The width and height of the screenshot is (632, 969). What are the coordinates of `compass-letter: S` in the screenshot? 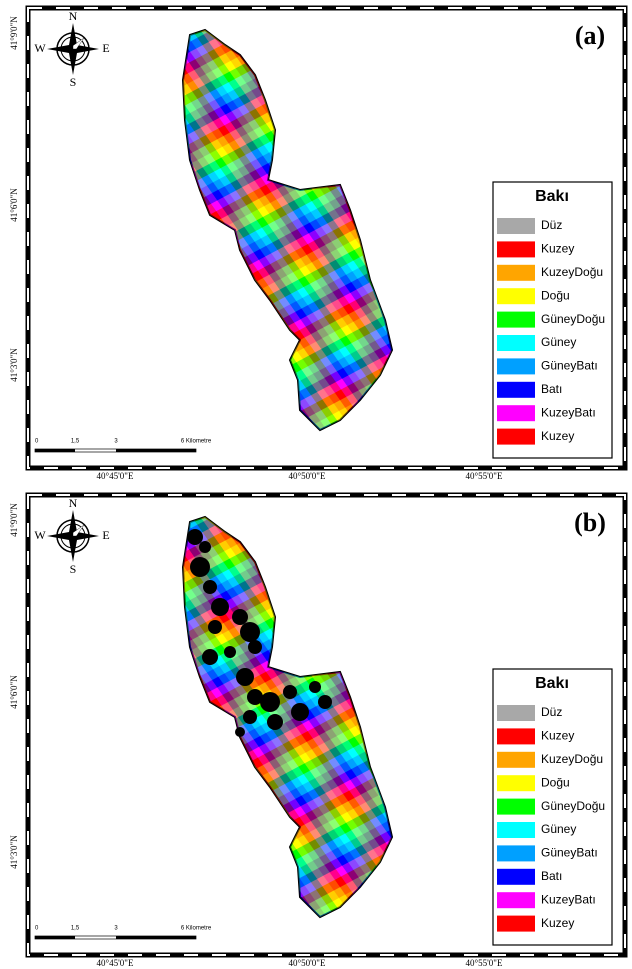 It's located at (73, 82).